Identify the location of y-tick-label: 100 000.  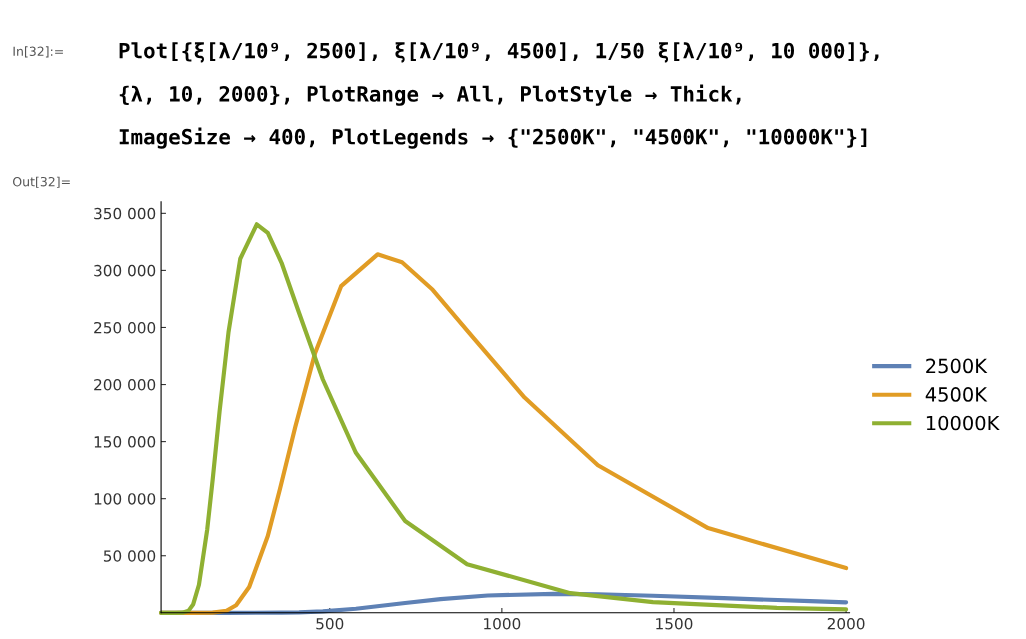
(125, 499).